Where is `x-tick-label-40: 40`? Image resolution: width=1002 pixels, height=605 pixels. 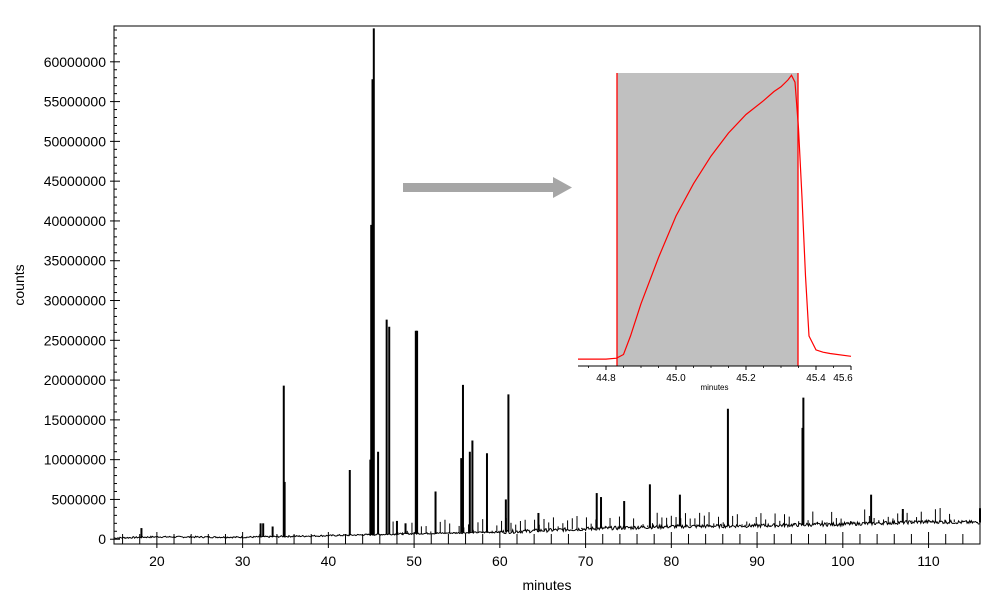 x-tick-label-40: 40 is located at coordinates (329, 561).